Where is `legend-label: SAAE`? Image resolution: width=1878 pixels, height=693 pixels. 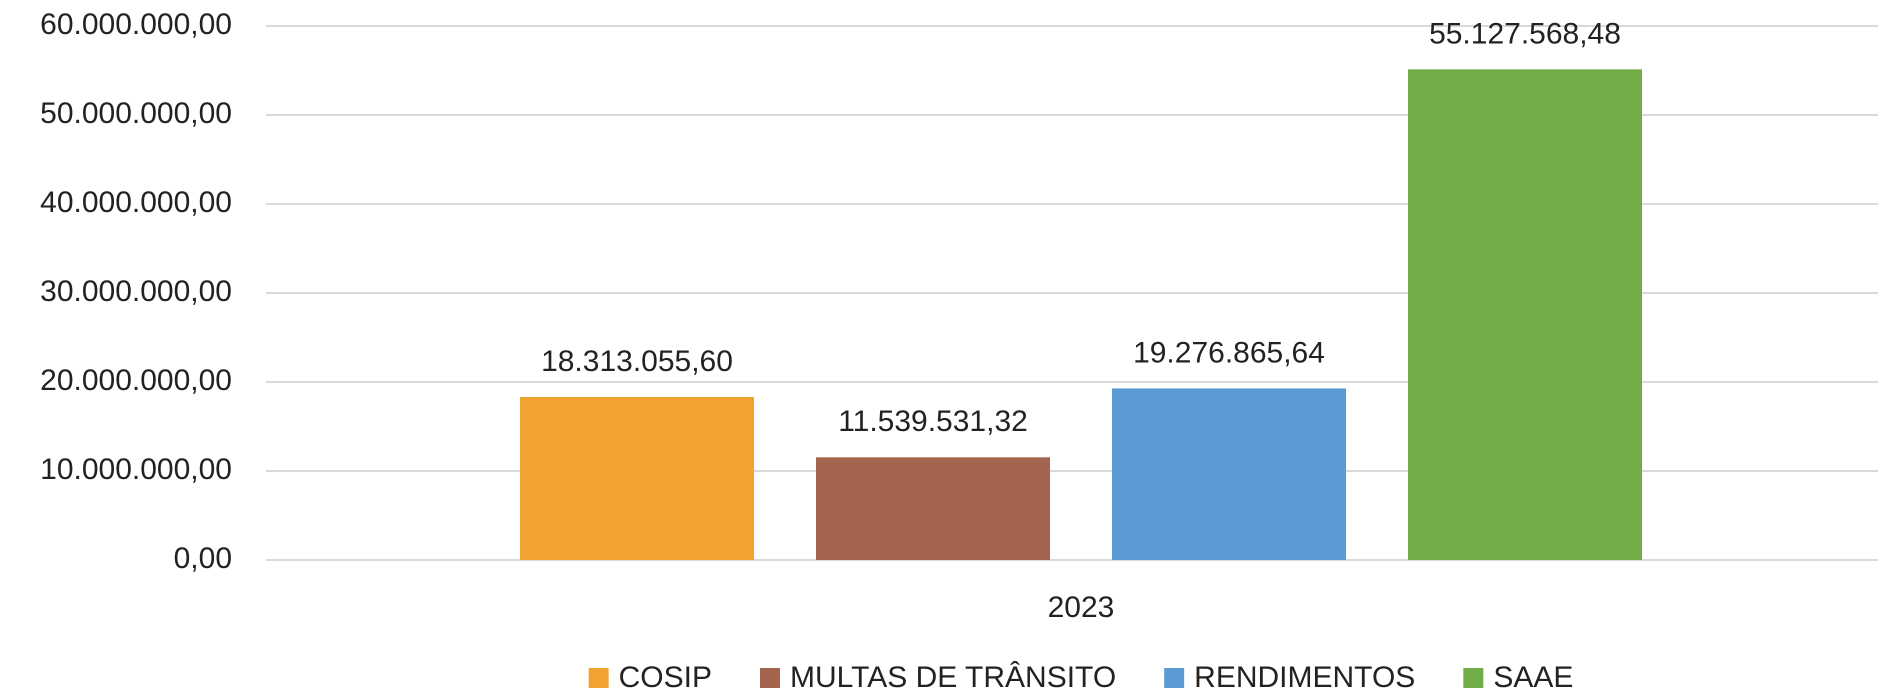 legend-label: SAAE is located at coordinates (1533, 677).